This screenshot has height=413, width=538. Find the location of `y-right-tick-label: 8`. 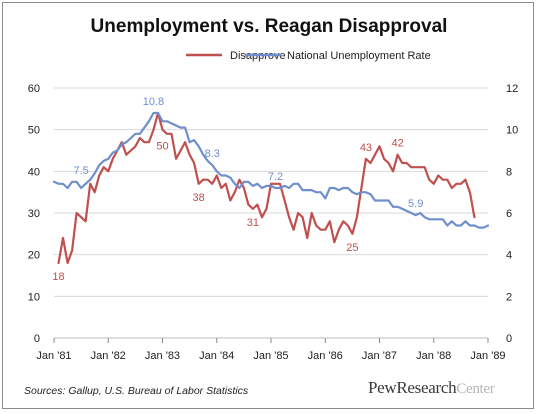

y-right-tick-label: 8 is located at coordinates (509, 172).